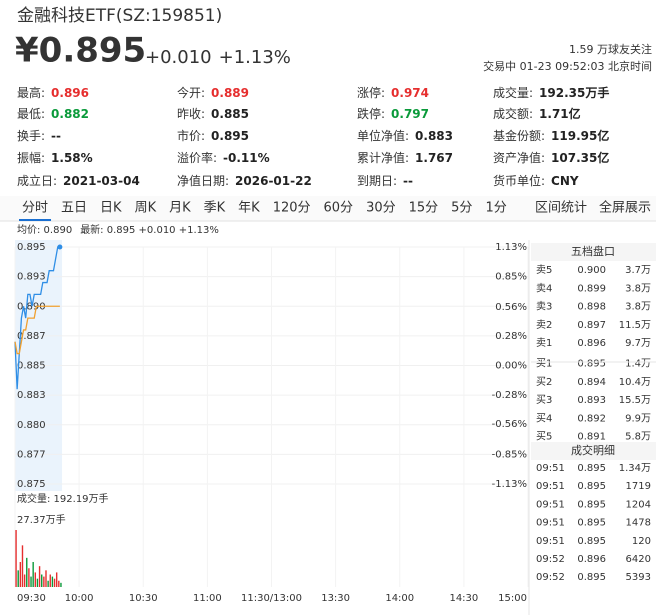 The height and width of the screenshot is (615, 656). Describe the element at coordinates (72, 158) in the screenshot. I see `stat-value: 1.58%` at that location.